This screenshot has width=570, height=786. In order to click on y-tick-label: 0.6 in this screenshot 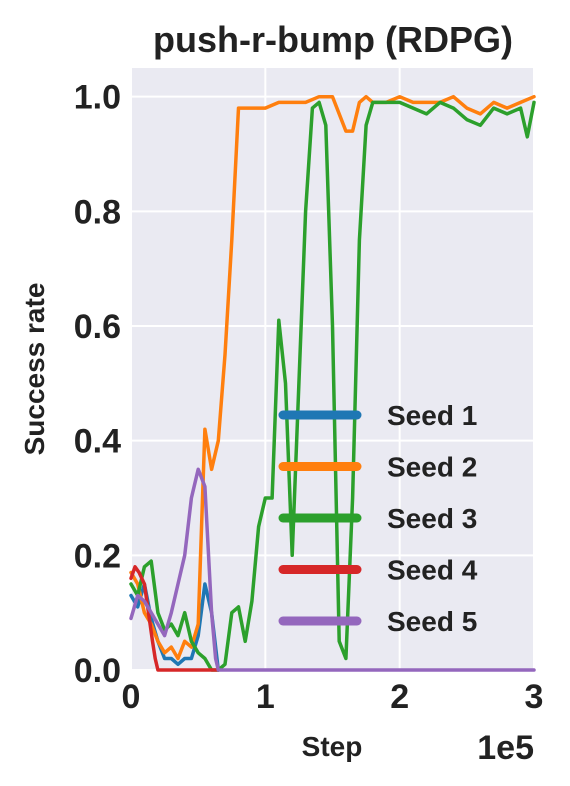, I will do `click(97, 327)`.